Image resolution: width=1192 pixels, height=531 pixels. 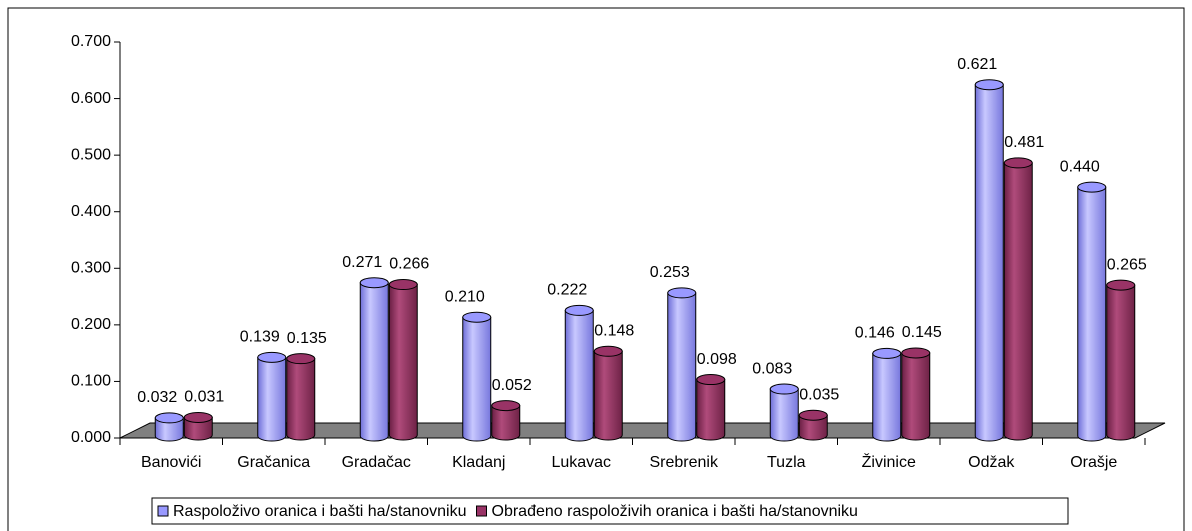 What do you see at coordinates (772, 368) in the screenshot?
I see `value-label: 0.083` at bounding box center [772, 368].